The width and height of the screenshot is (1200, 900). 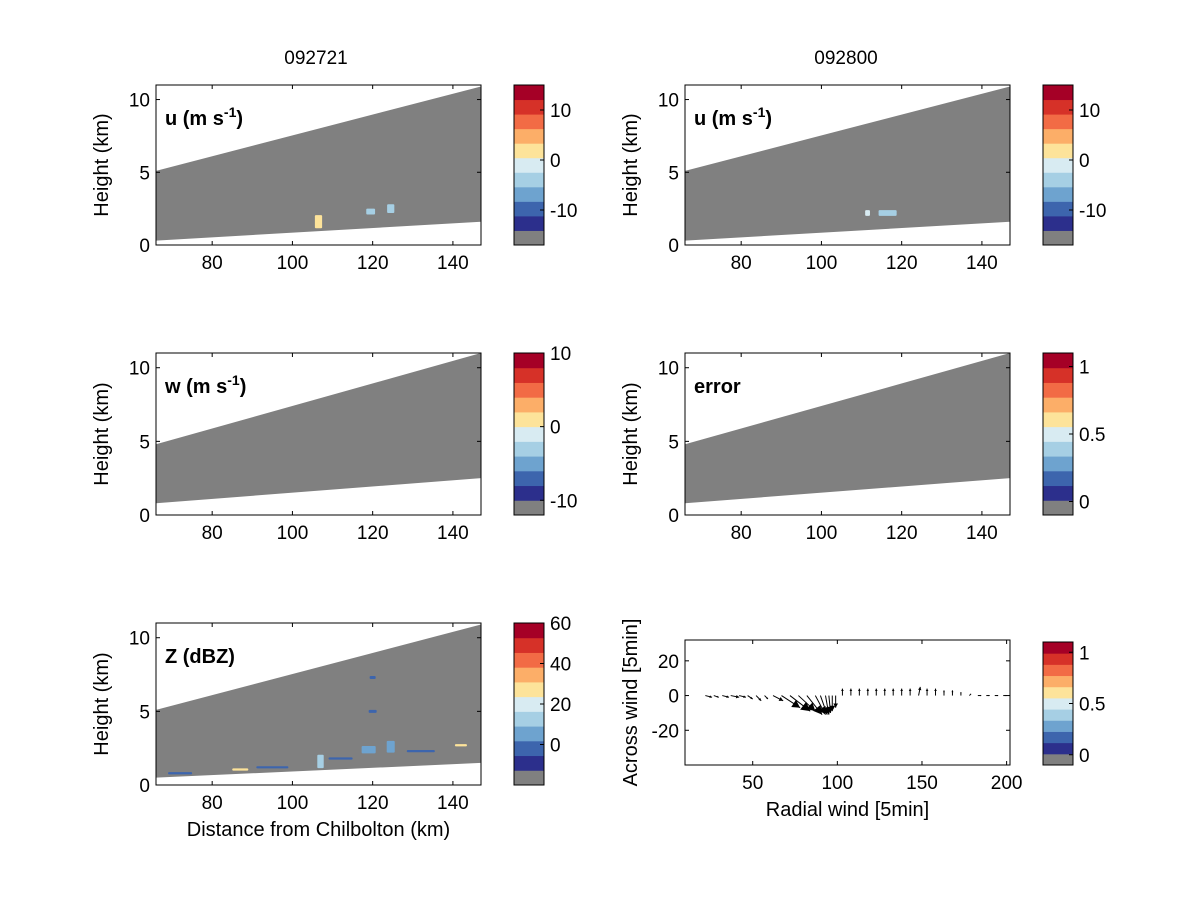 I want to click on panel-label: Z (dBZ), so click(x=200, y=657).